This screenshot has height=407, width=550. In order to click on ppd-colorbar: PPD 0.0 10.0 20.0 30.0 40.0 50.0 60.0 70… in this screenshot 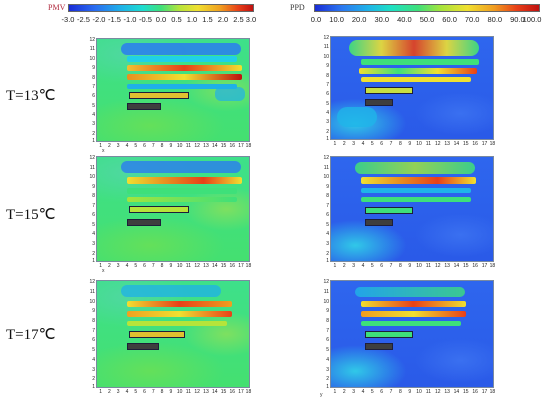, I will do `click(420, 13)`.